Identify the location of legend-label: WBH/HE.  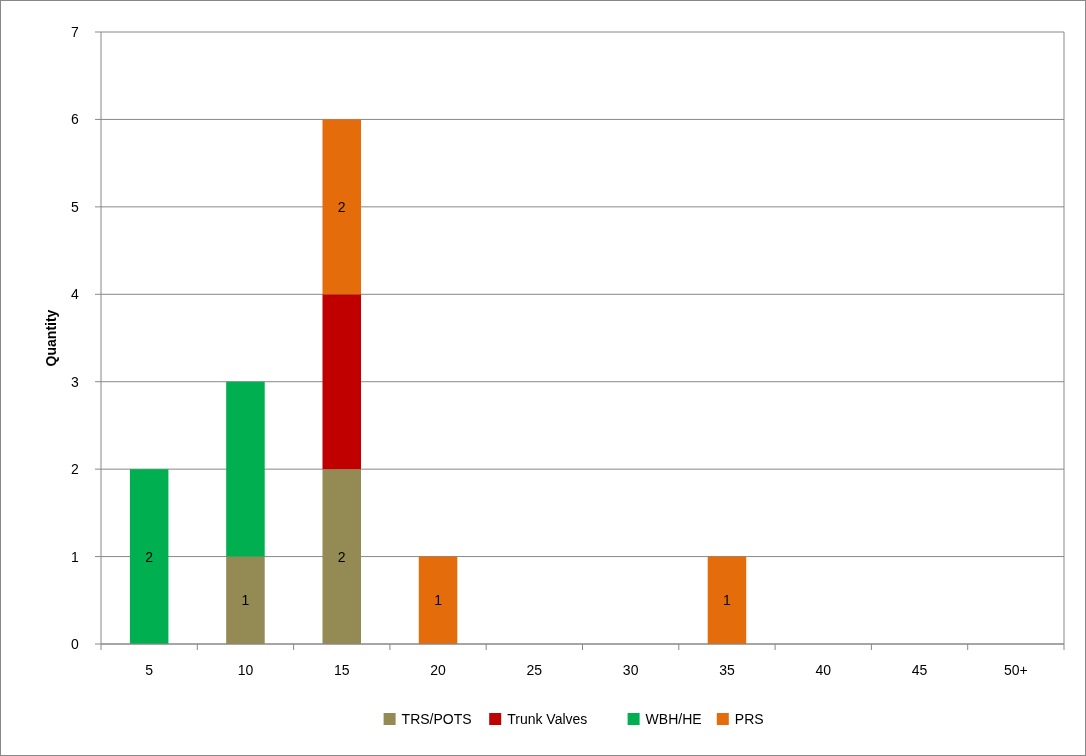
(673, 719).